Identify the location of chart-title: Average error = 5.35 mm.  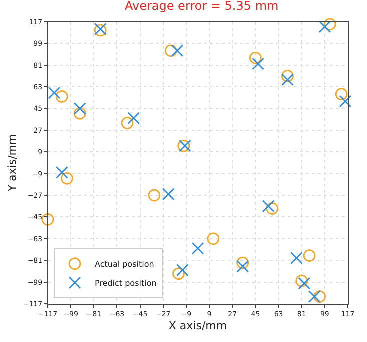
(201, 7).